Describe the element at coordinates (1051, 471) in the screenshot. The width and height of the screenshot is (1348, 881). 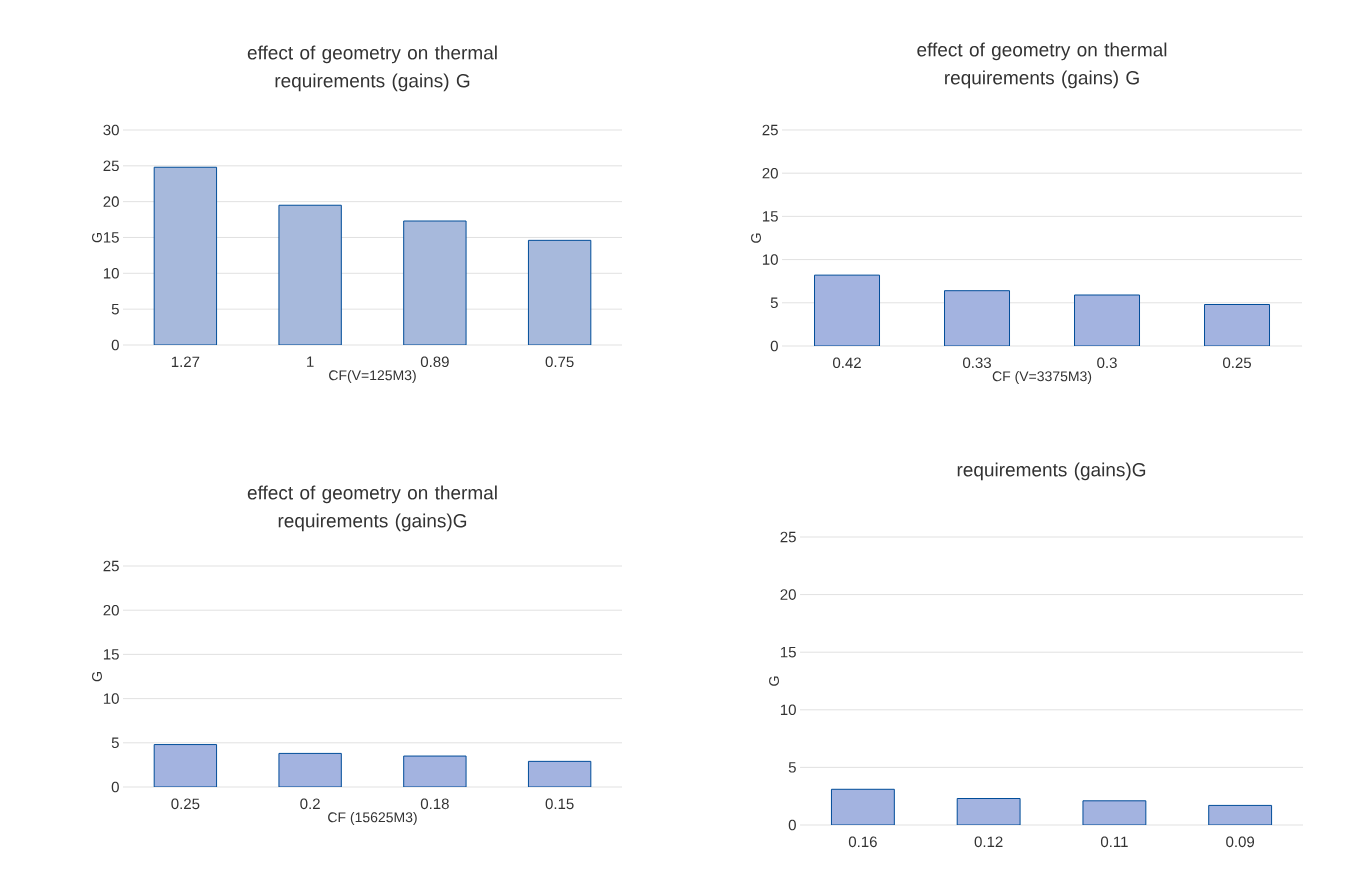
I see `chart-title: requirements (gains)G` at that location.